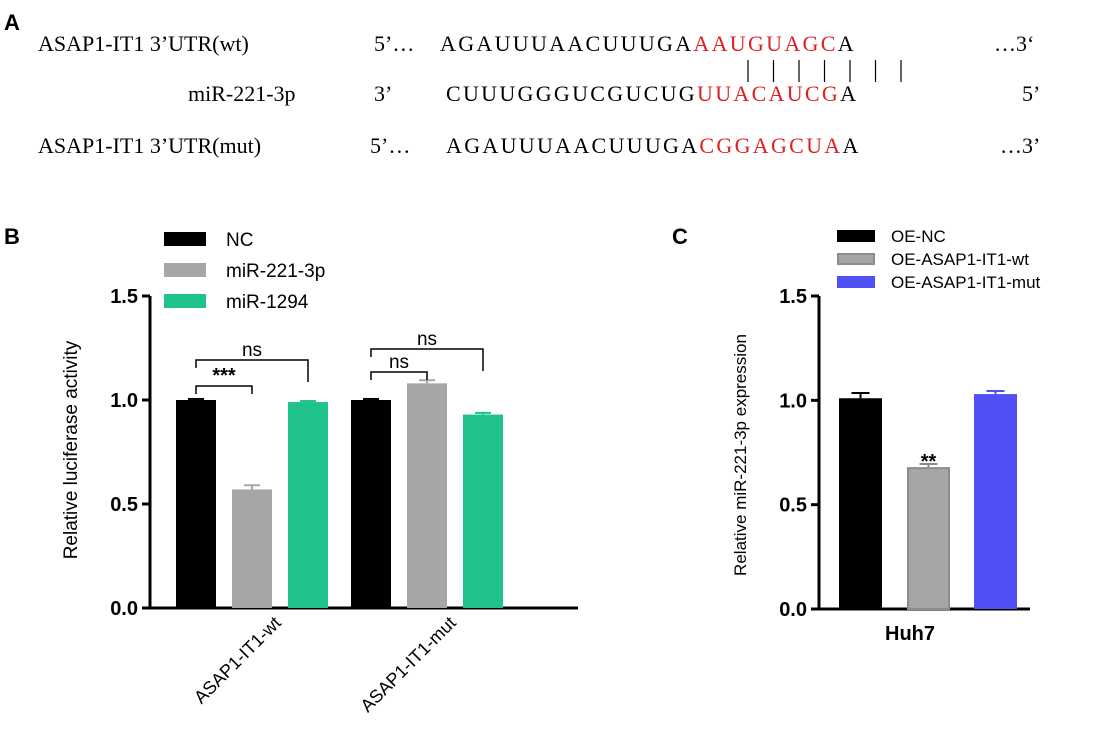 This screenshot has width=1101, height=752. What do you see at coordinates (860, 503) in the screenshot?
I see `bar-oe-nc` at bounding box center [860, 503].